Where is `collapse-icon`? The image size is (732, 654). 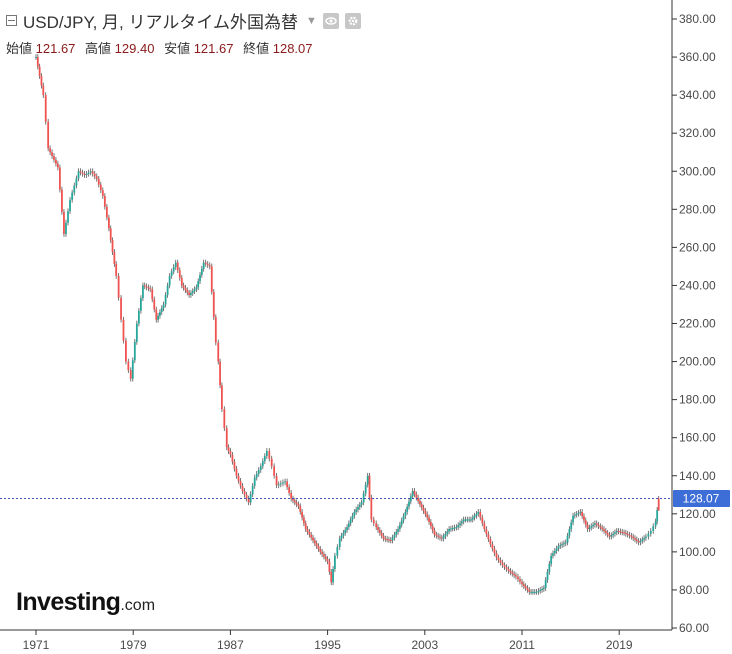
collapse-icon is located at coordinates (11, 20).